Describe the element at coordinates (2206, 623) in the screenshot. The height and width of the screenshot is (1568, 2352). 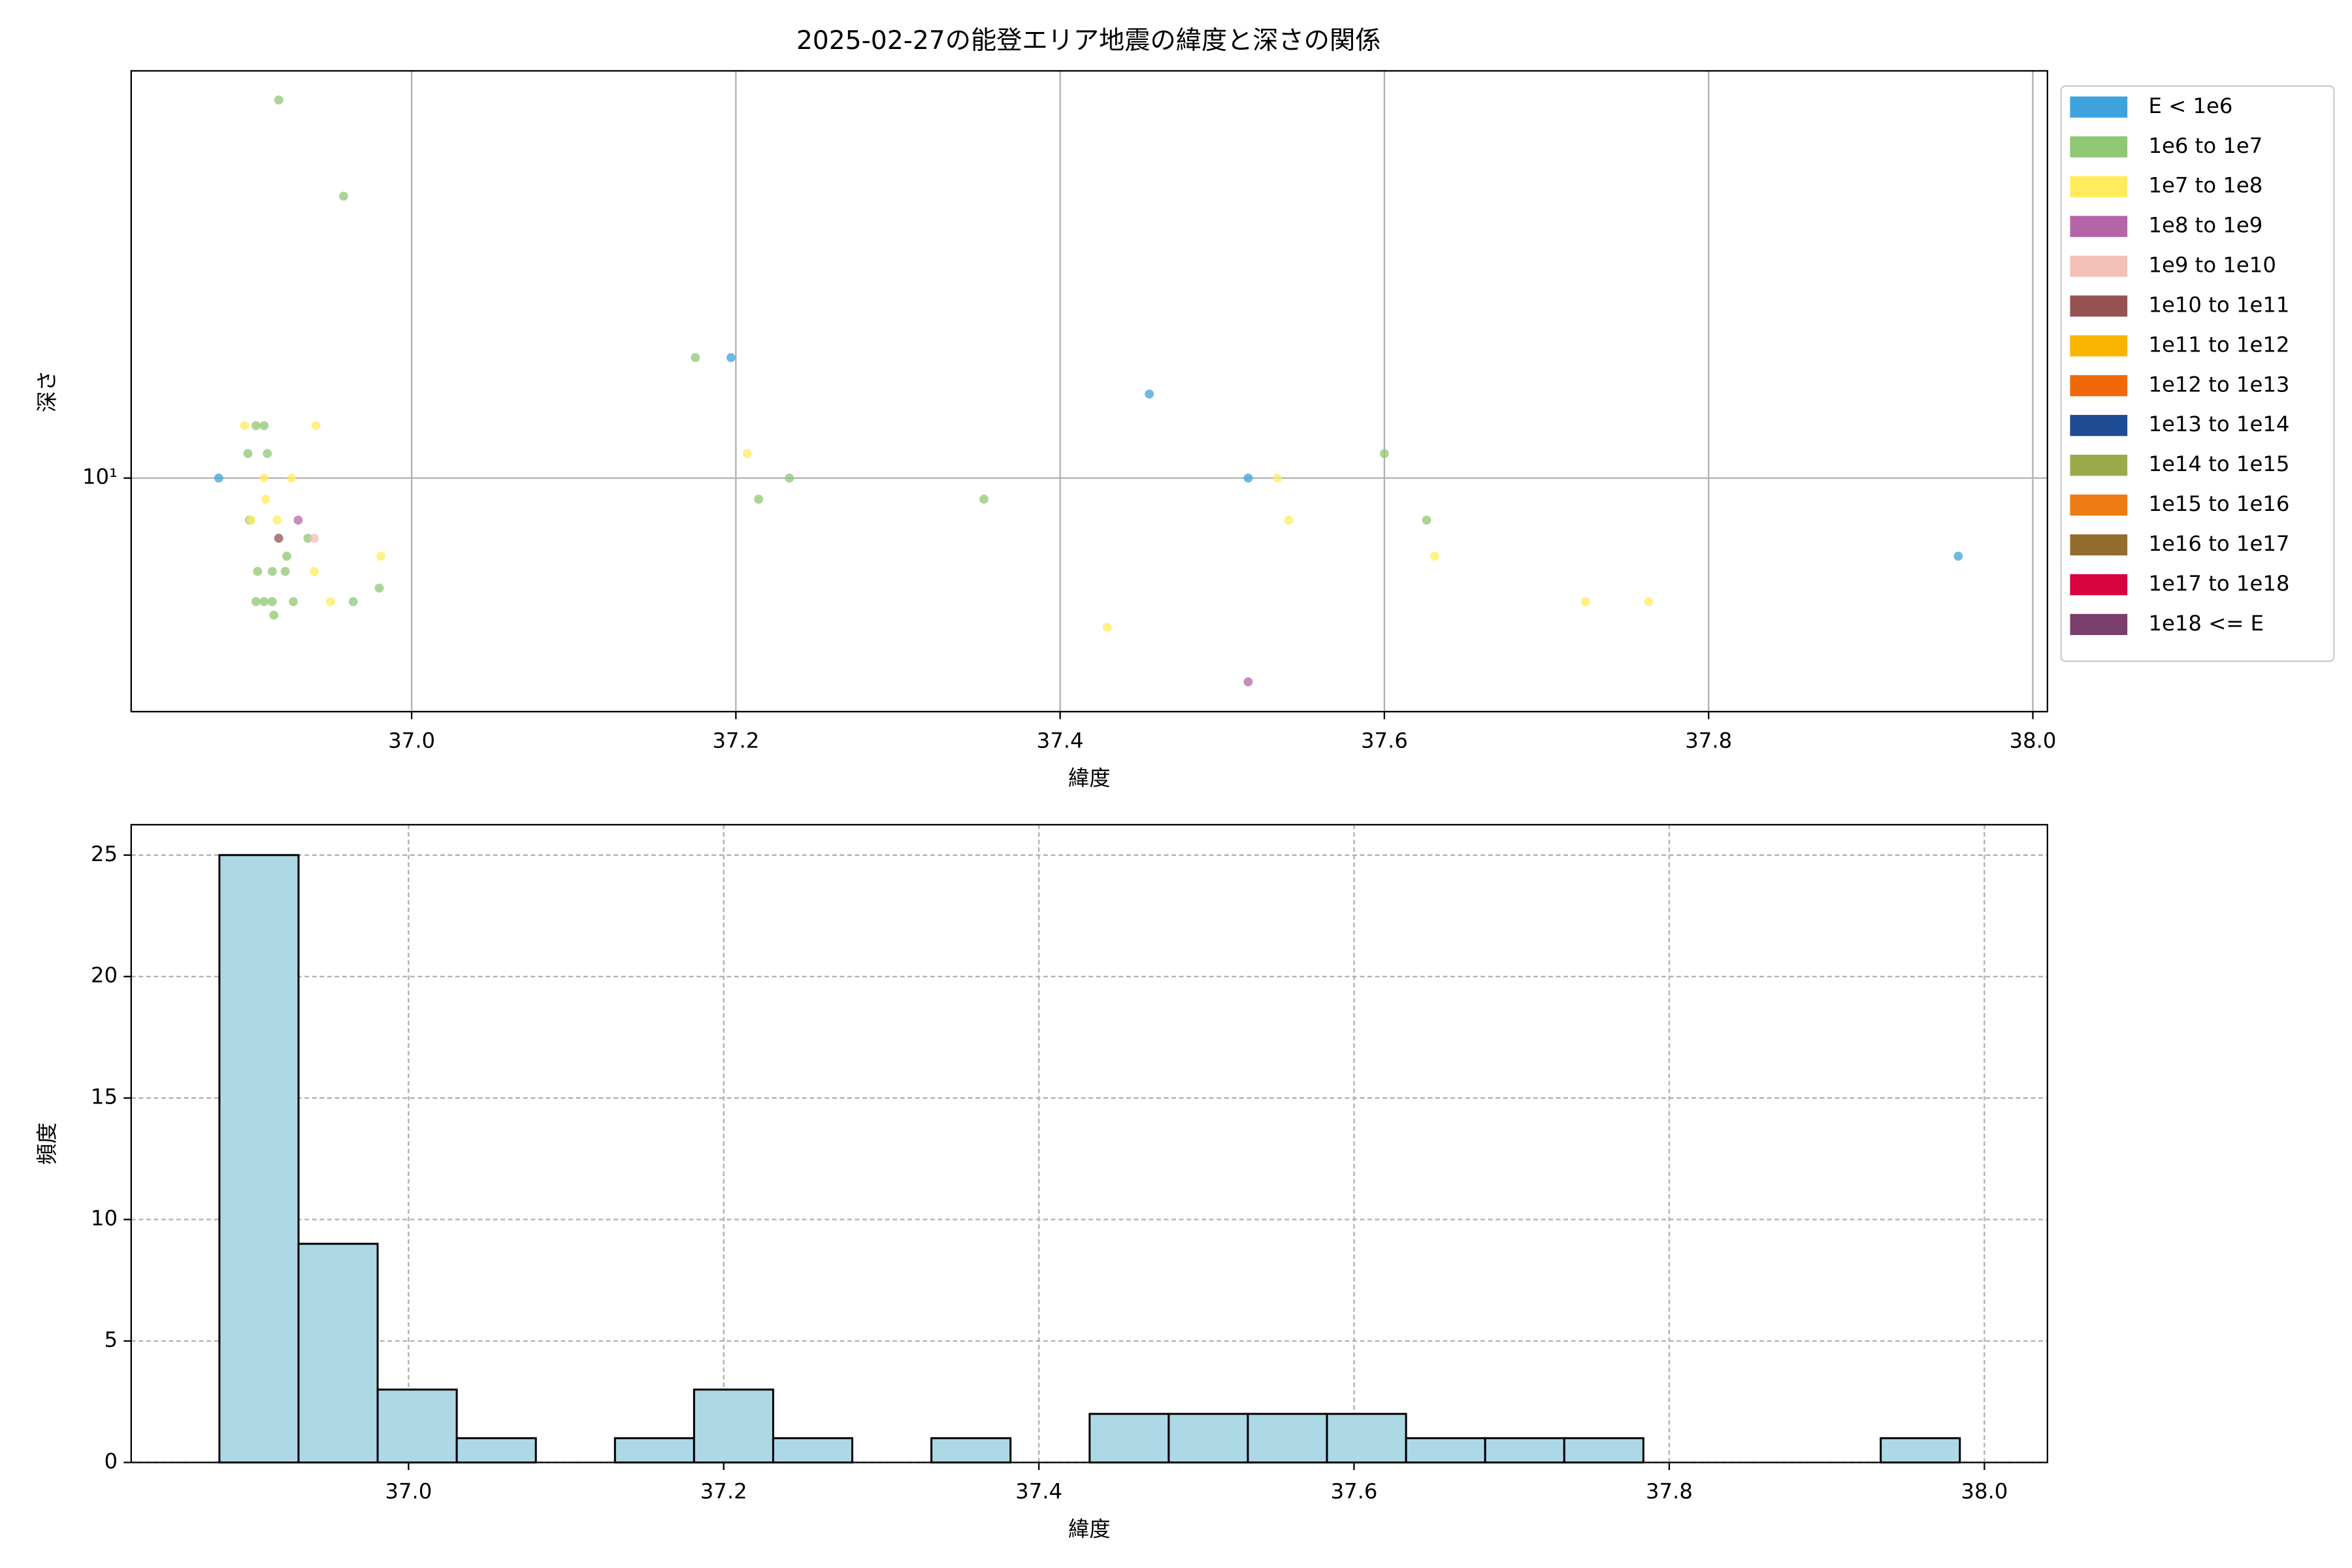
I see `legend-label: 1e18 <= E` at that location.